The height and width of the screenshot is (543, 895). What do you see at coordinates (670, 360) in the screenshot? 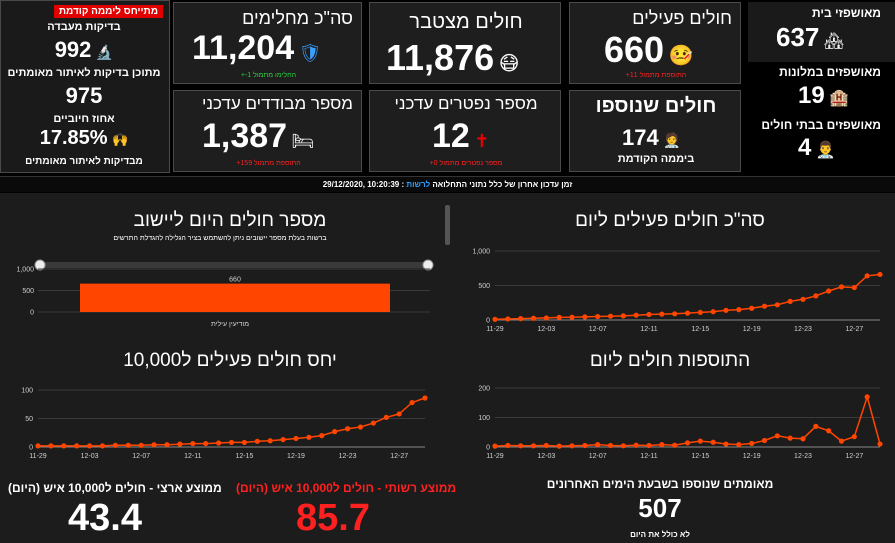
I see `new-daily-chart-title: התוספות חולים ליום` at bounding box center [670, 360].